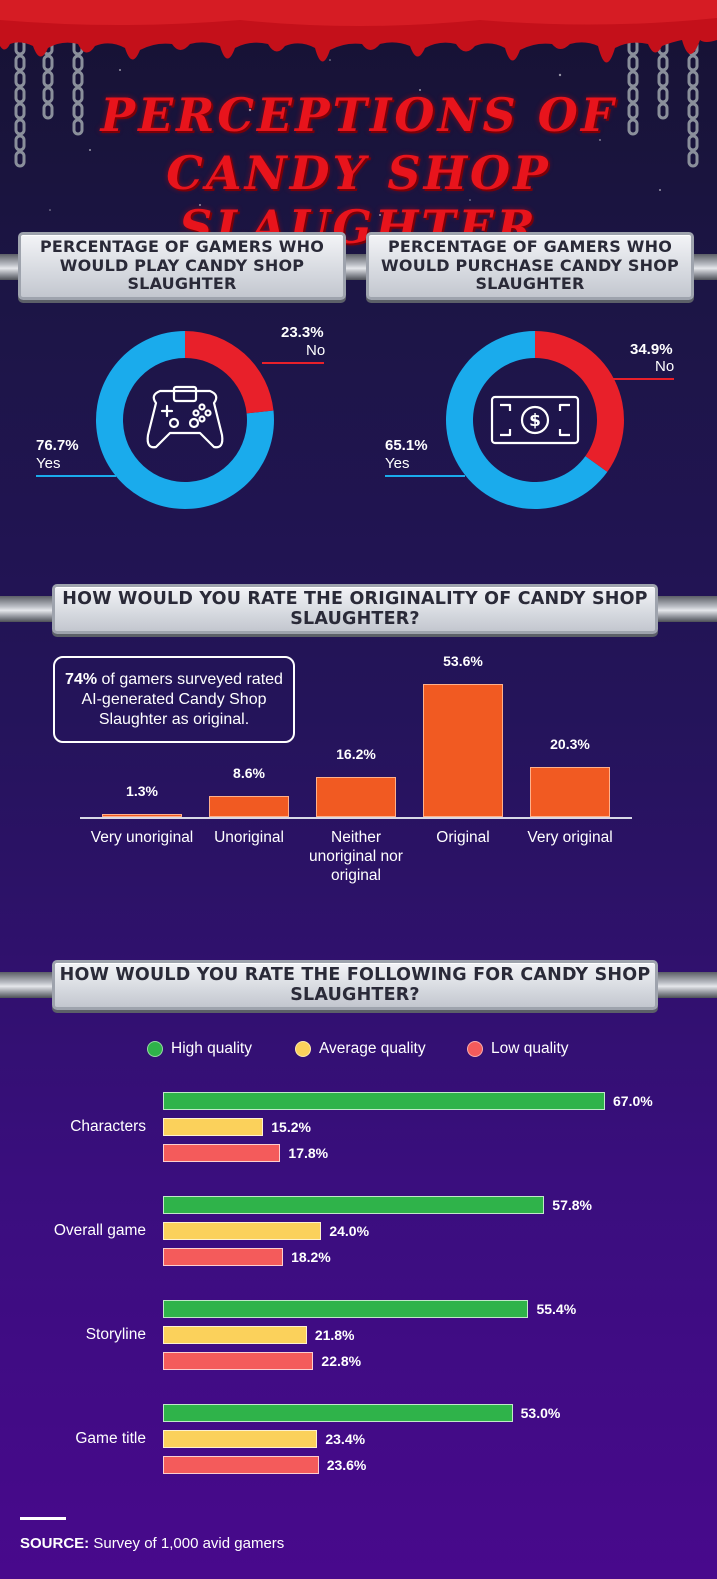 This screenshot has height=1579, width=717. What do you see at coordinates (475, 1049) in the screenshot?
I see `legend-low-dot` at bounding box center [475, 1049].